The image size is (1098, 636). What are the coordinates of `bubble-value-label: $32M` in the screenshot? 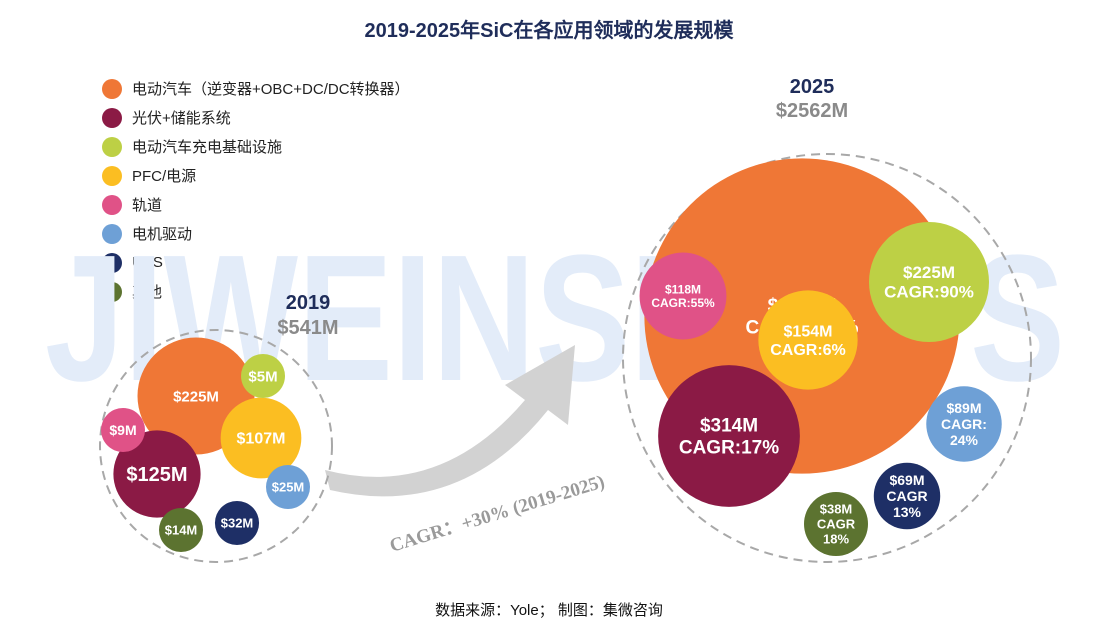 It's located at (237, 523).